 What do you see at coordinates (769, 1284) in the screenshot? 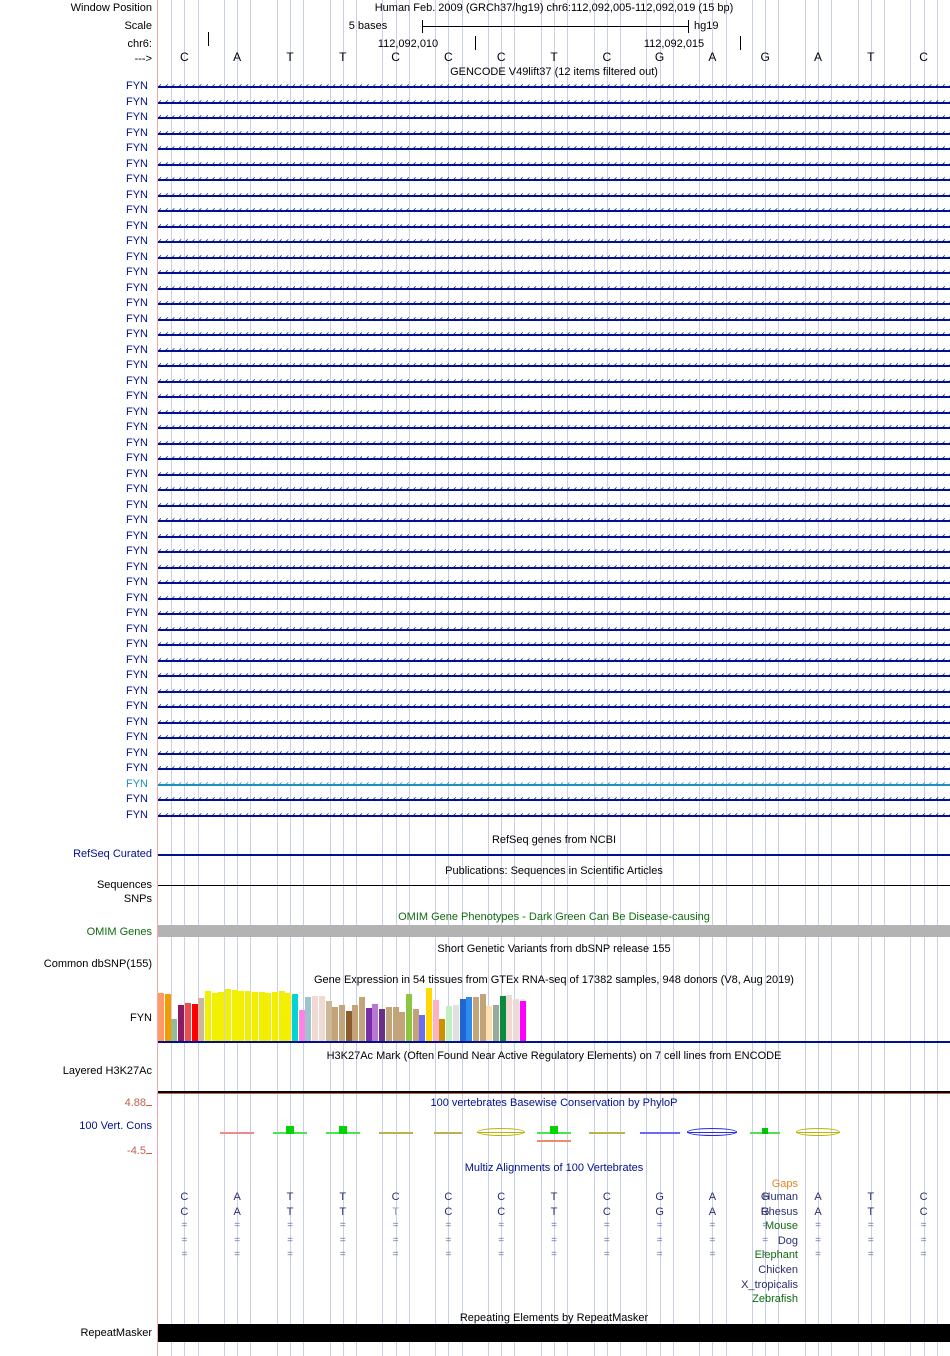
I see `multiz-species-label: X_tropicalis` at bounding box center [769, 1284].